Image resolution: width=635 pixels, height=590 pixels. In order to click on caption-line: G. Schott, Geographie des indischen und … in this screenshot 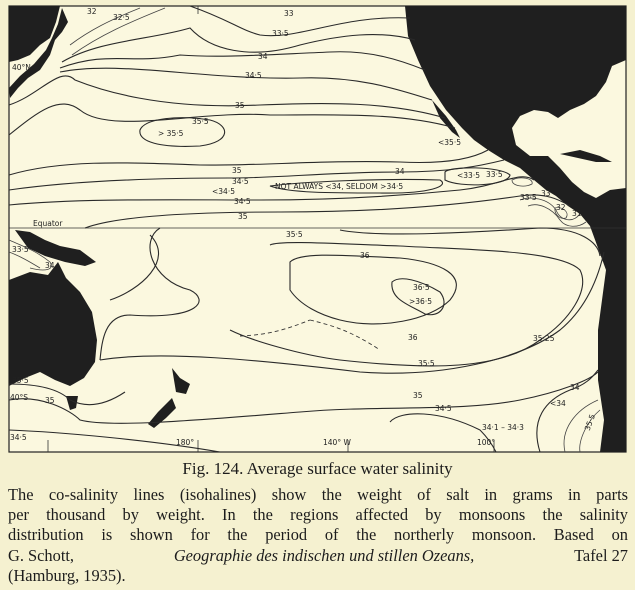, I will do `click(318, 556)`.